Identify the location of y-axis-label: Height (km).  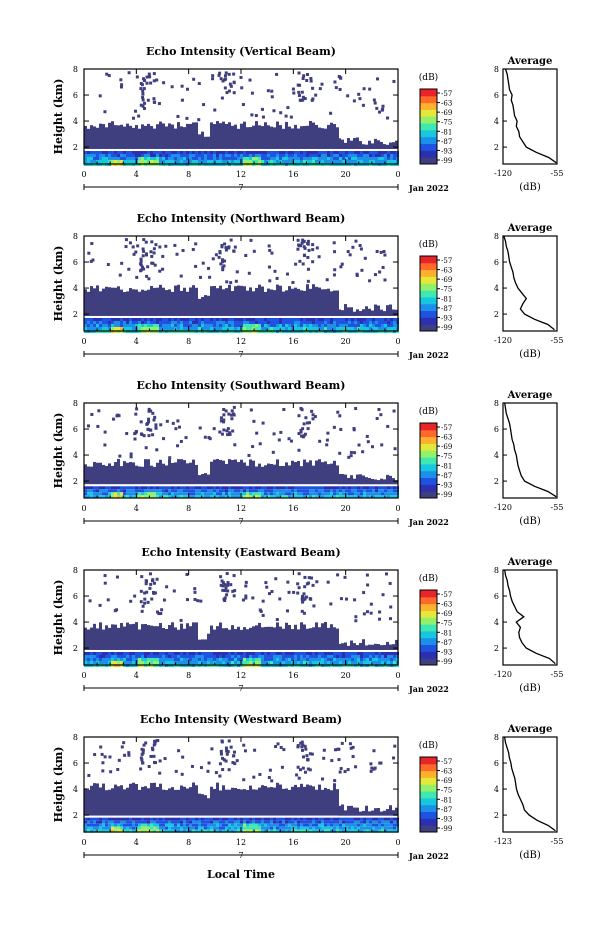
(58, 117).